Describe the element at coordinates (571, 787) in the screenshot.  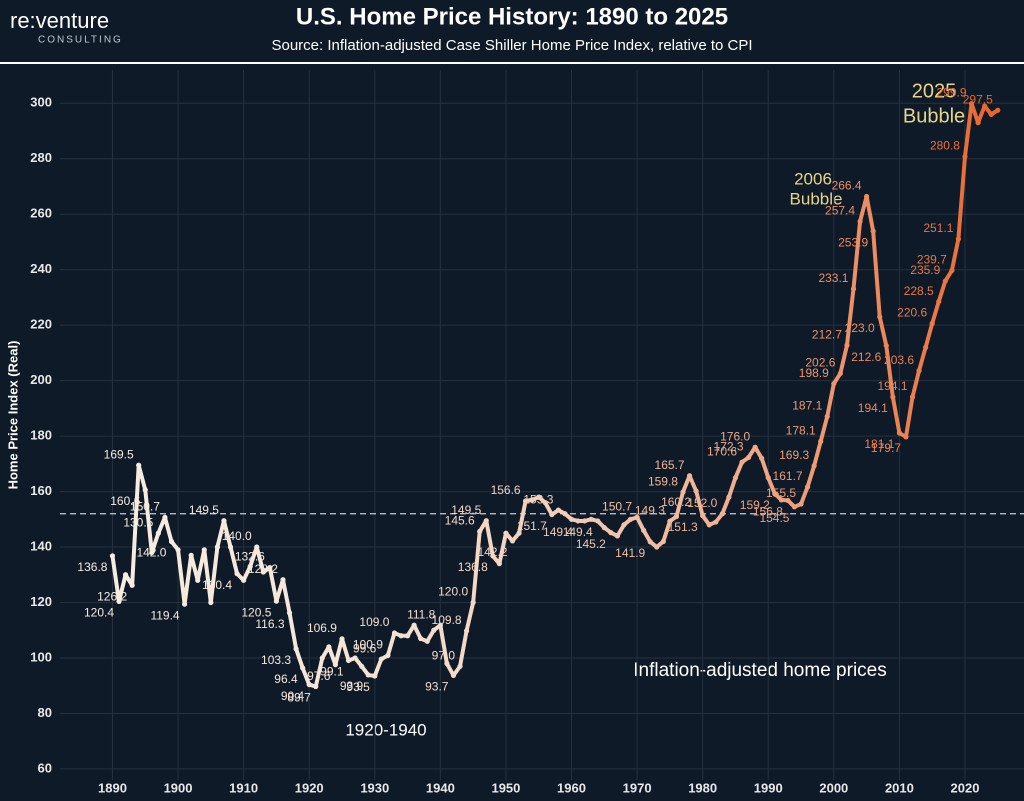
I see `x-tick-label: 1960` at that location.